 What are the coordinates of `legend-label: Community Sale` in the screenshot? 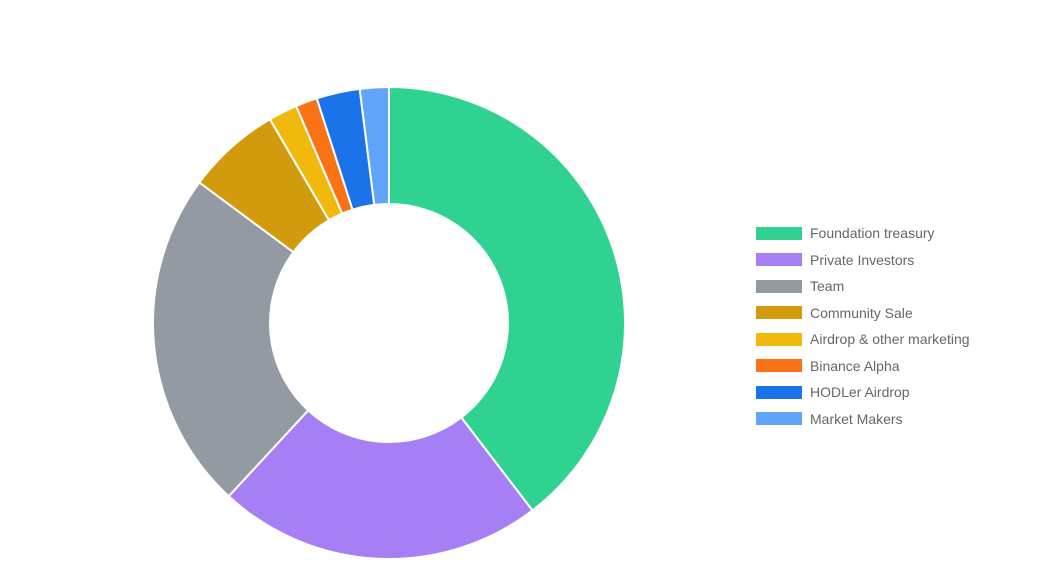 It's located at (861, 312).